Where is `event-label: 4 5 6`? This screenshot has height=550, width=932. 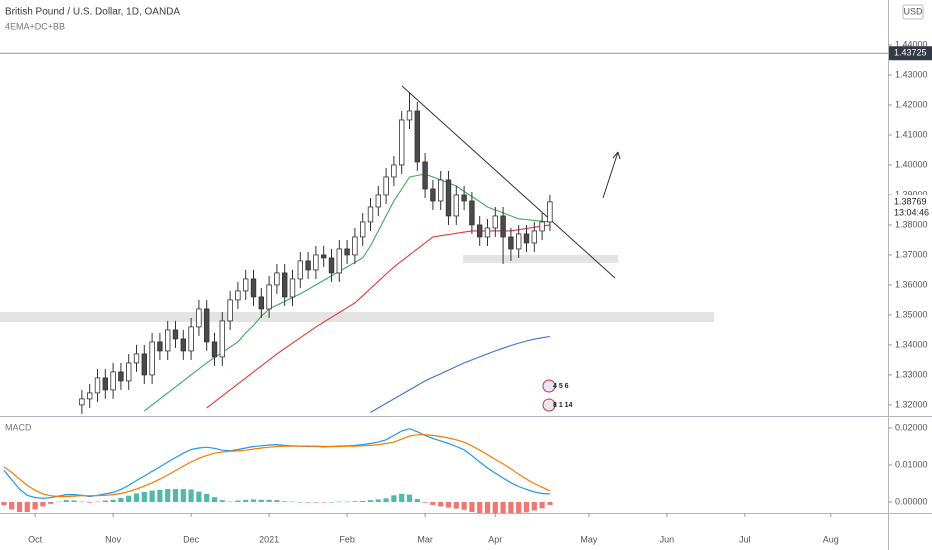
event-label: 4 5 6 is located at coordinates (561, 386).